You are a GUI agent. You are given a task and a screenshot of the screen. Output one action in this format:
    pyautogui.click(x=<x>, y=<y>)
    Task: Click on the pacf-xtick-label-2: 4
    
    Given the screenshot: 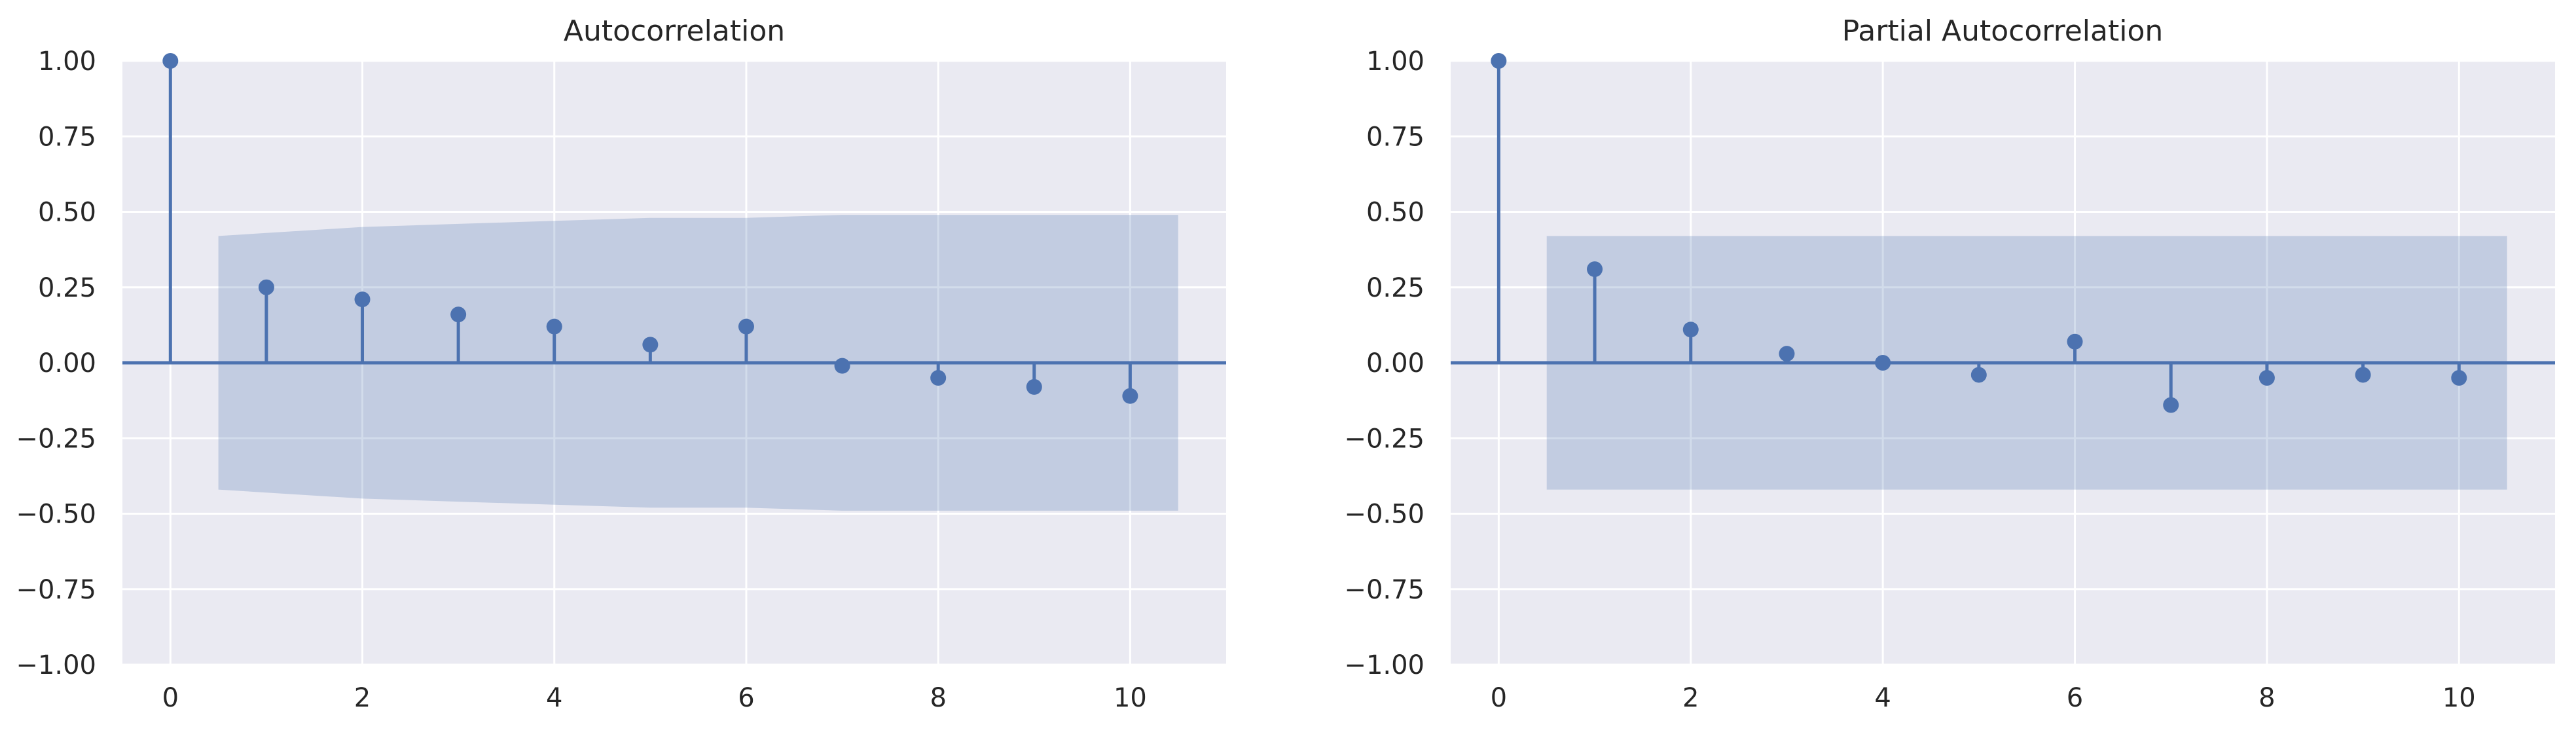 What is the action you would take?
    pyautogui.click(x=1882, y=698)
    